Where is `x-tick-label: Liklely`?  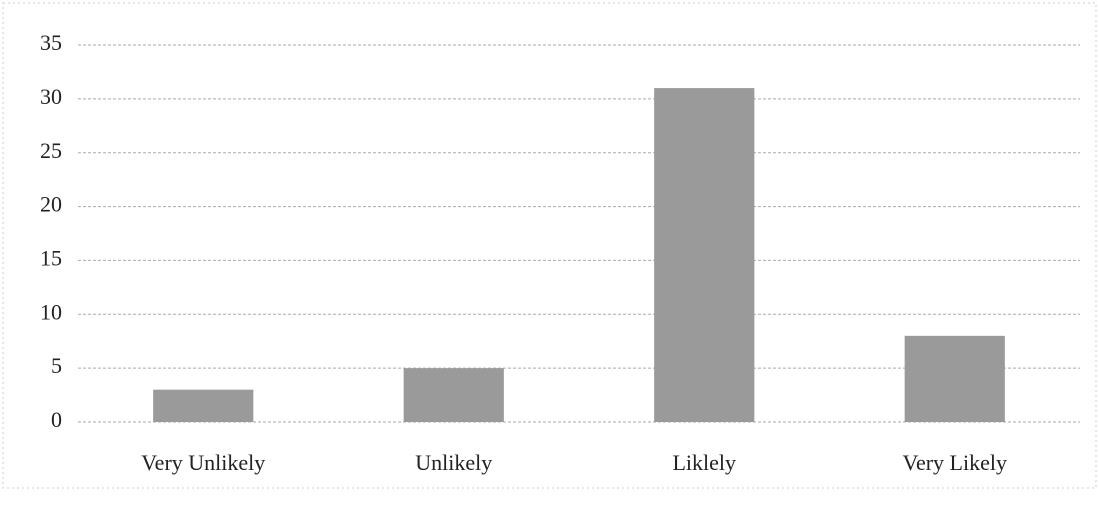
x-tick-label: Liklely is located at coordinates (704, 462).